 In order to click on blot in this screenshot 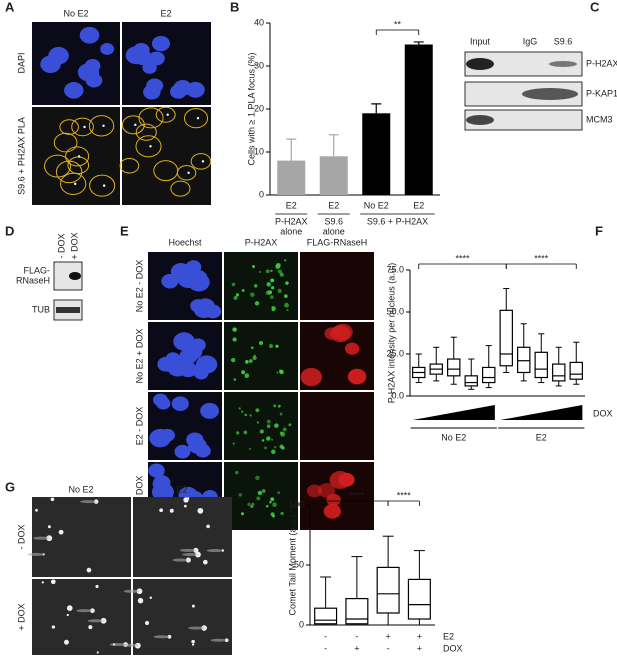, I will do `click(523, 120)`.